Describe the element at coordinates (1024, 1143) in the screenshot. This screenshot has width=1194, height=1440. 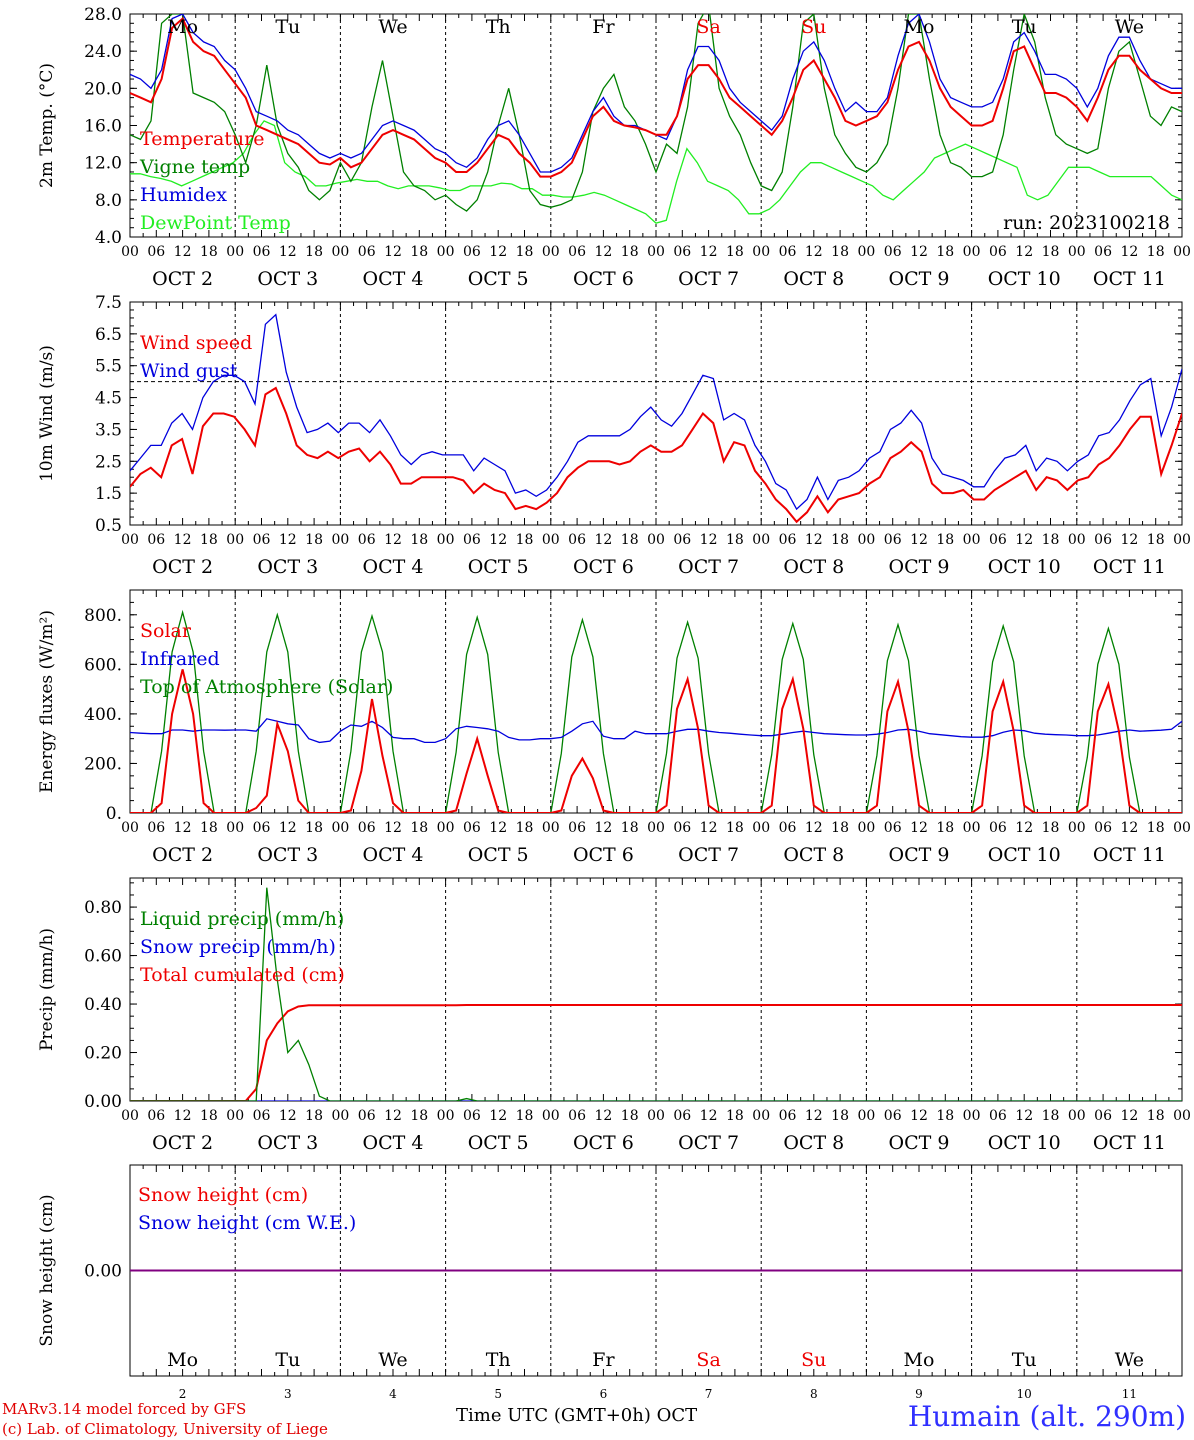
I see `x-date-label: OCT 10` at that location.